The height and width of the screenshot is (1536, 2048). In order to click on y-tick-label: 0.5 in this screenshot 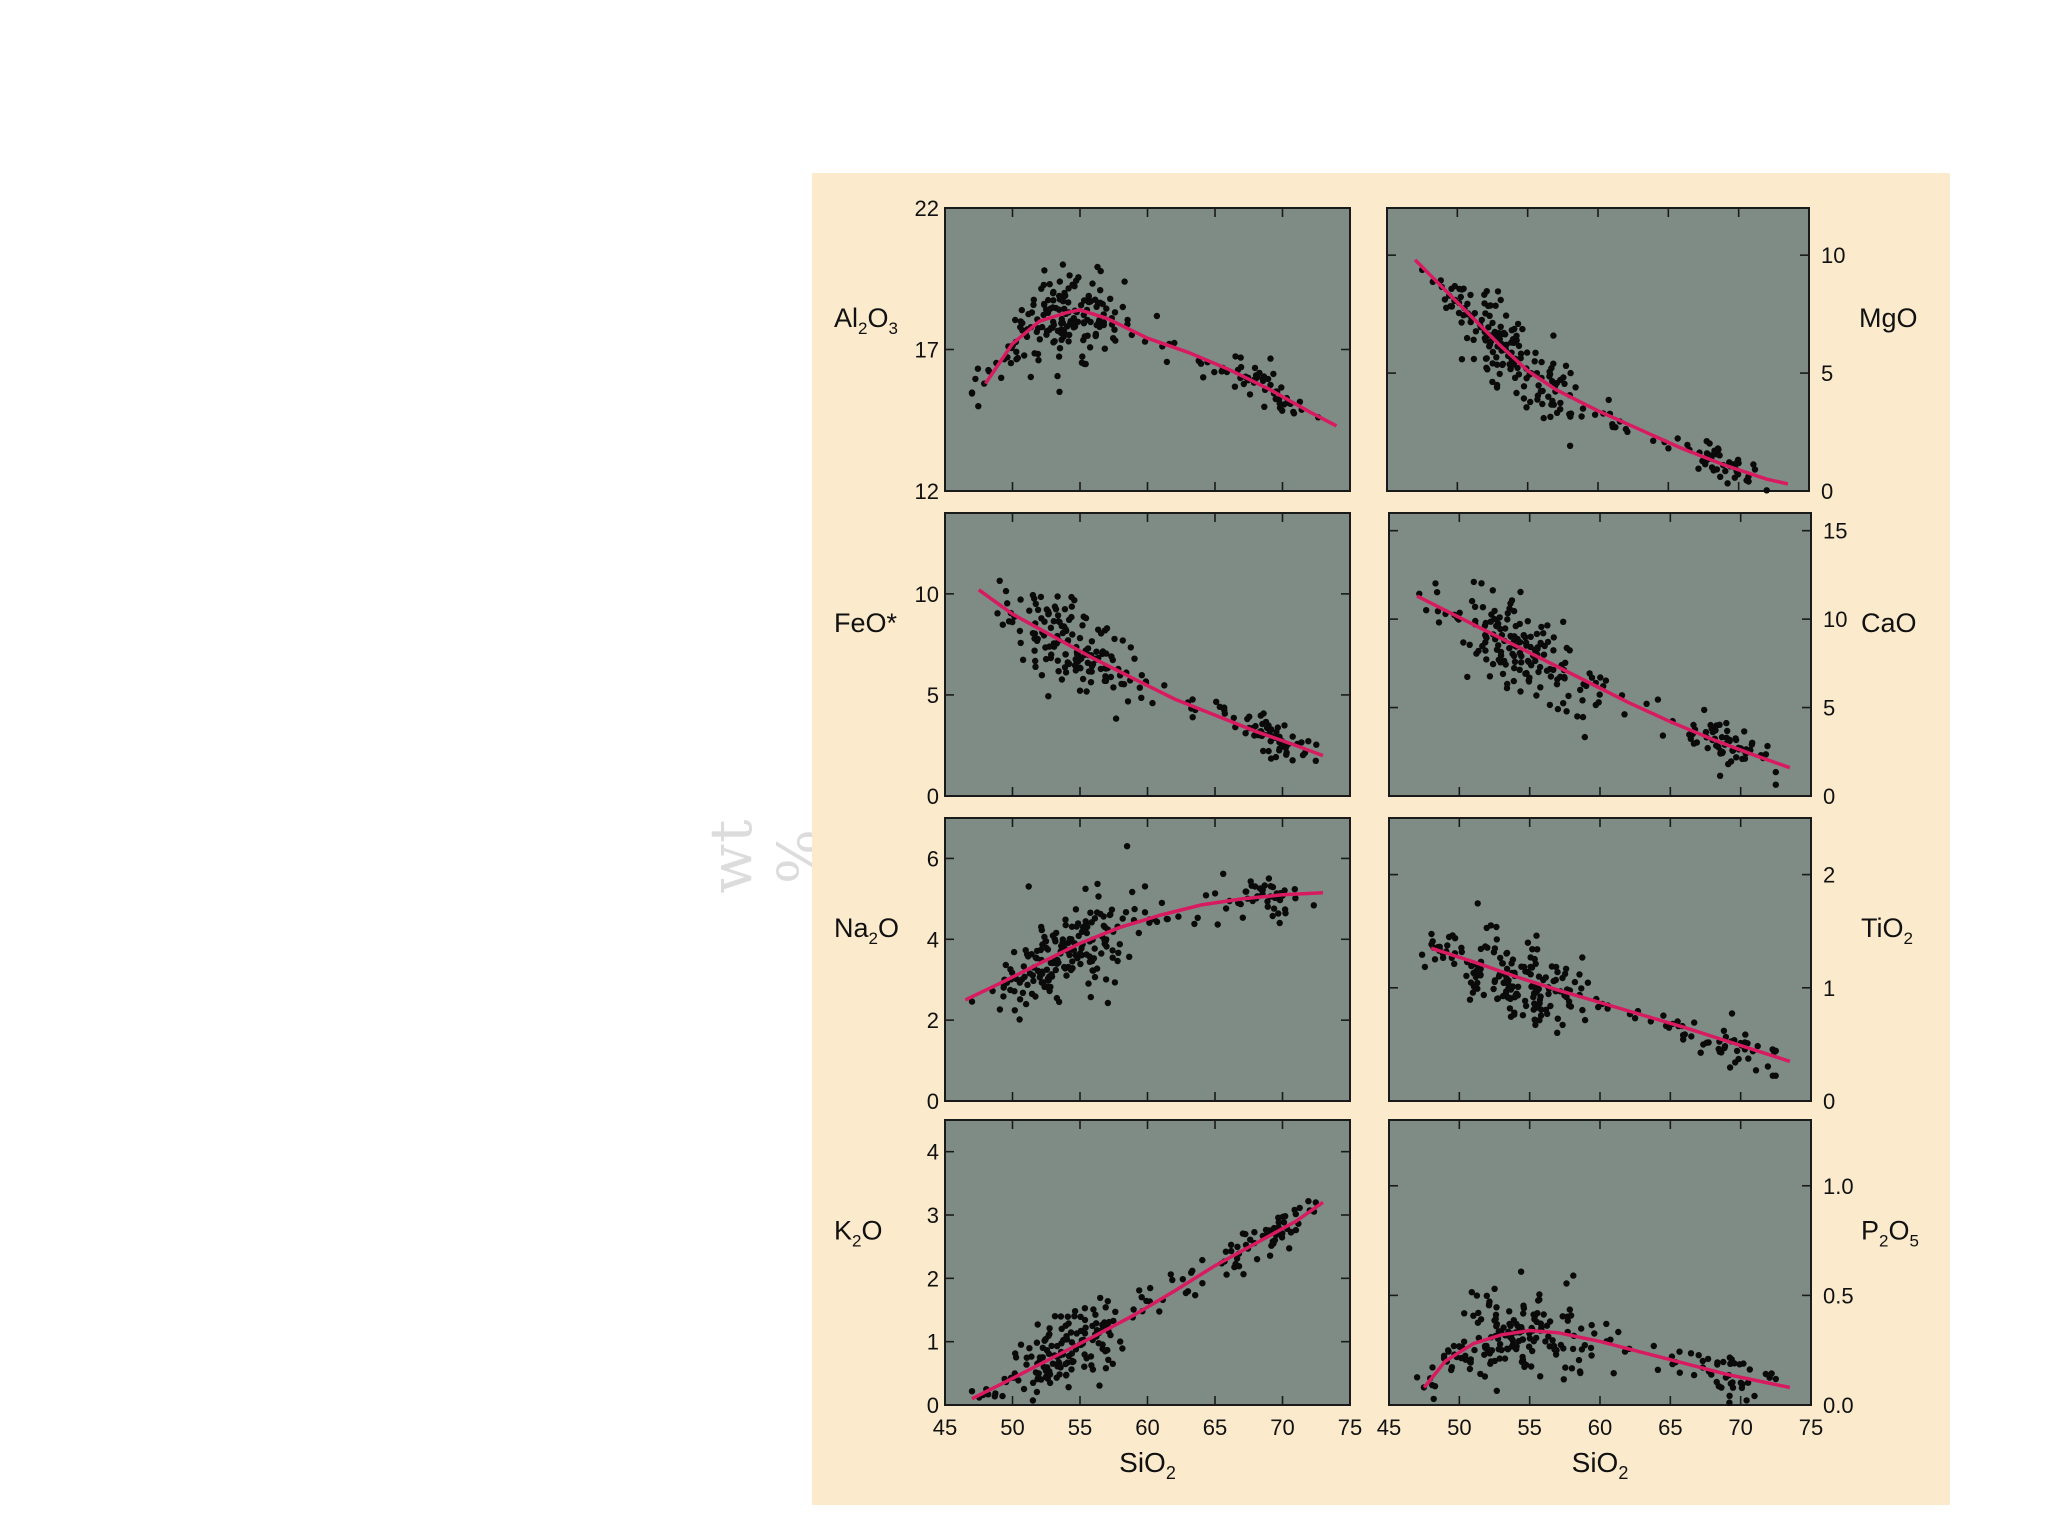, I will do `click(1838, 1295)`.